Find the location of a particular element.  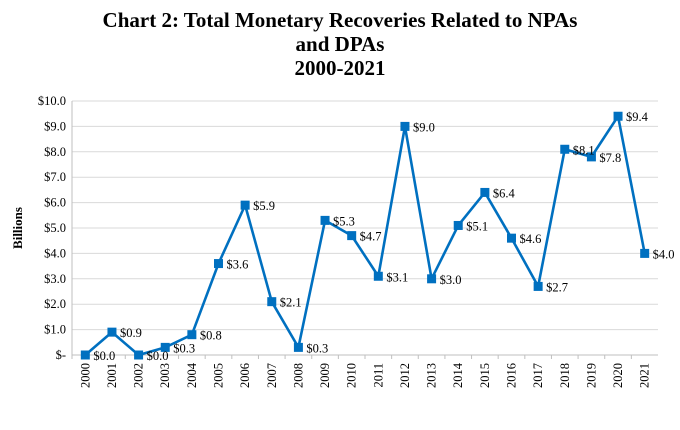

x-tick-label: 2010 is located at coordinates (352, 375).